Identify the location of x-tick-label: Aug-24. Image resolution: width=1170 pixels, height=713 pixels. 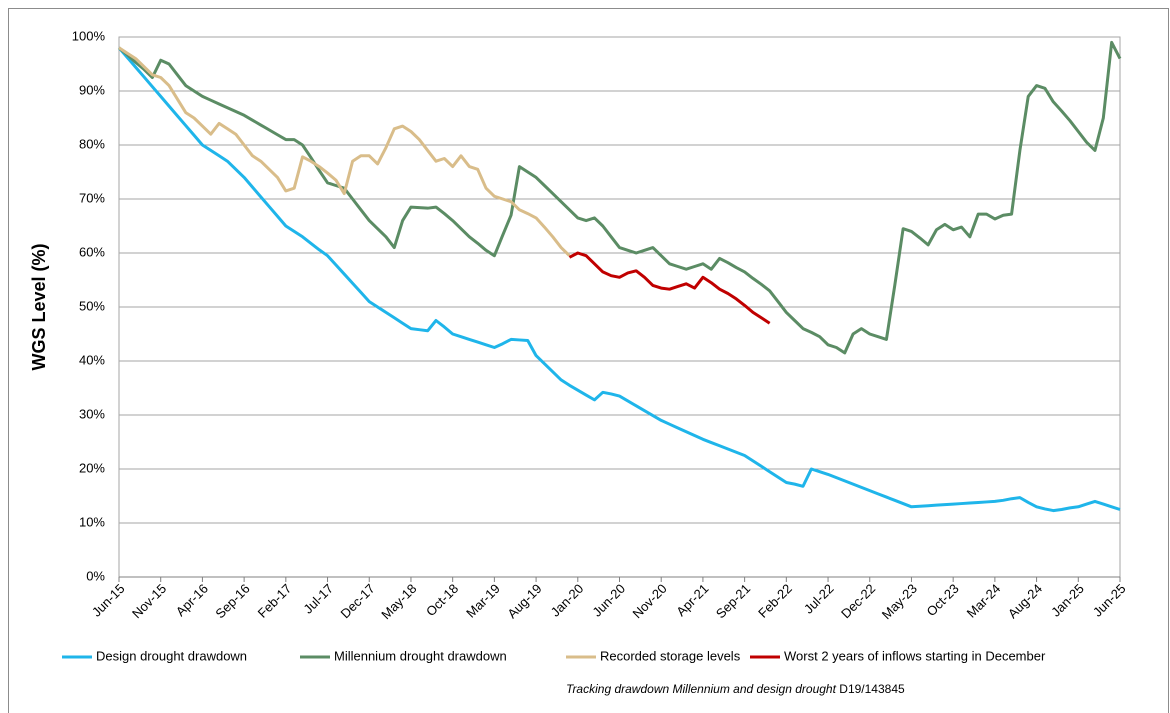
(1025, 601).